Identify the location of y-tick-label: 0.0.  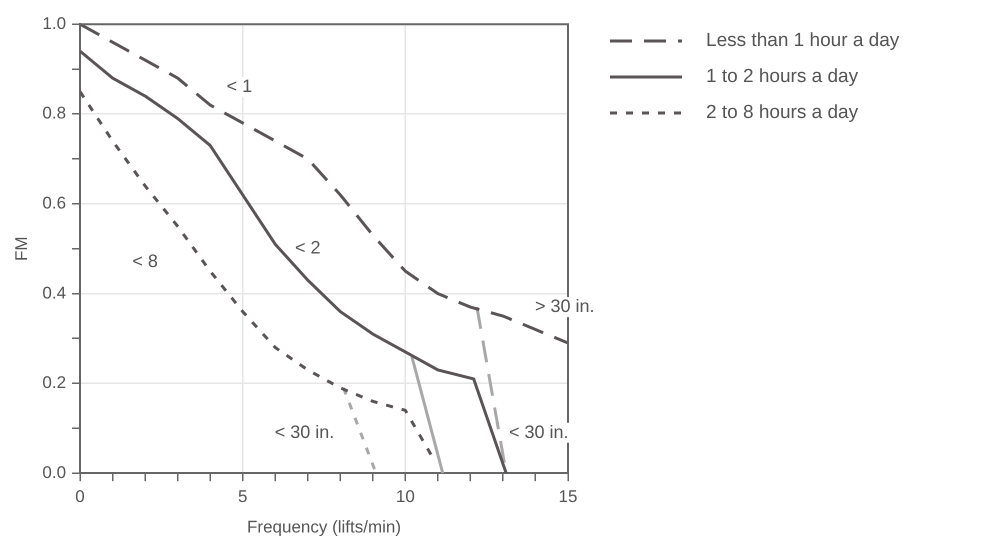
(54, 472).